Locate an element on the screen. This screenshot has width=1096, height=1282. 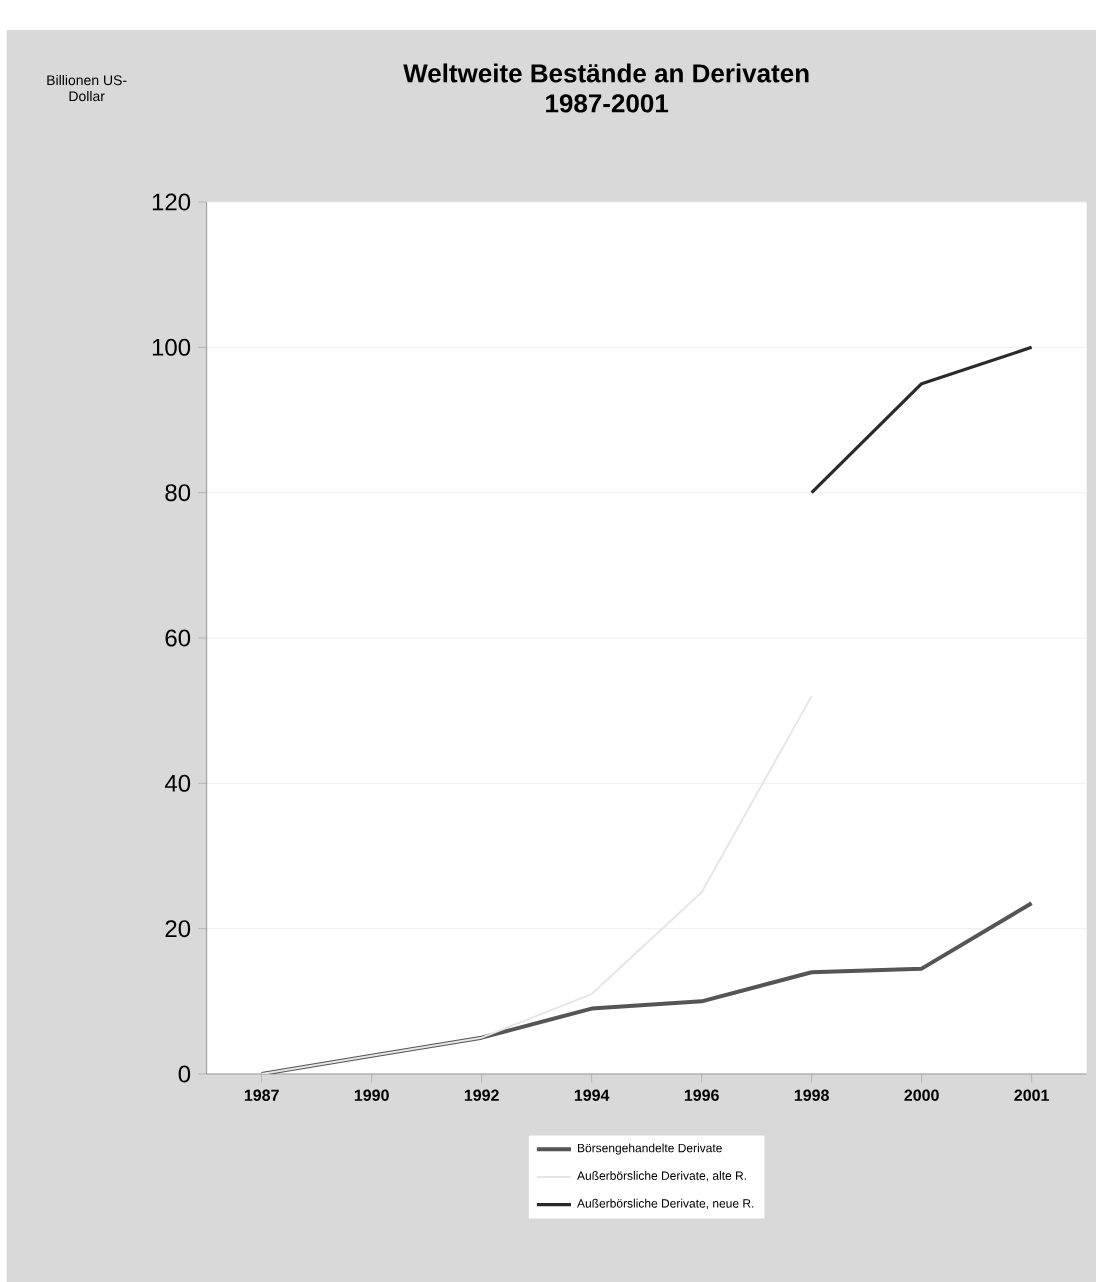
y-tick-label: 40 is located at coordinates (177, 783).